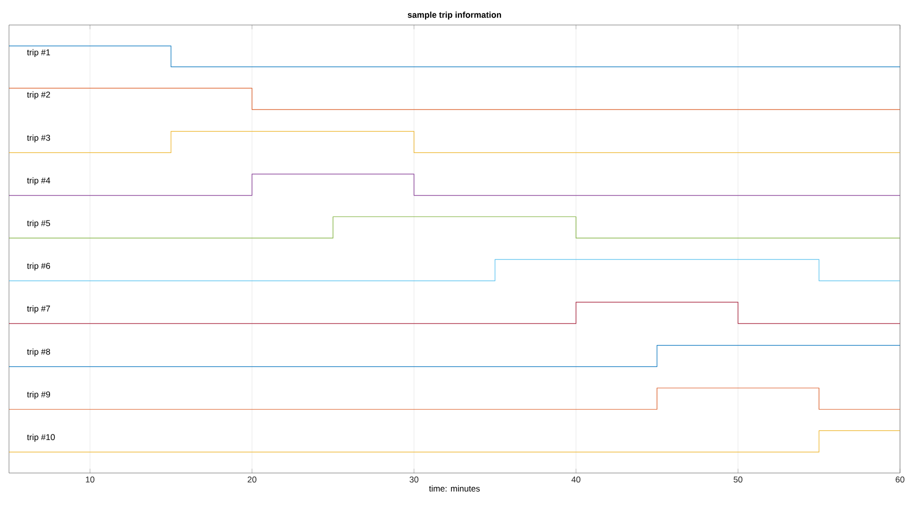 The image size is (908, 511). What do you see at coordinates (38, 181) in the screenshot?
I see `series-label: trip #4` at bounding box center [38, 181].